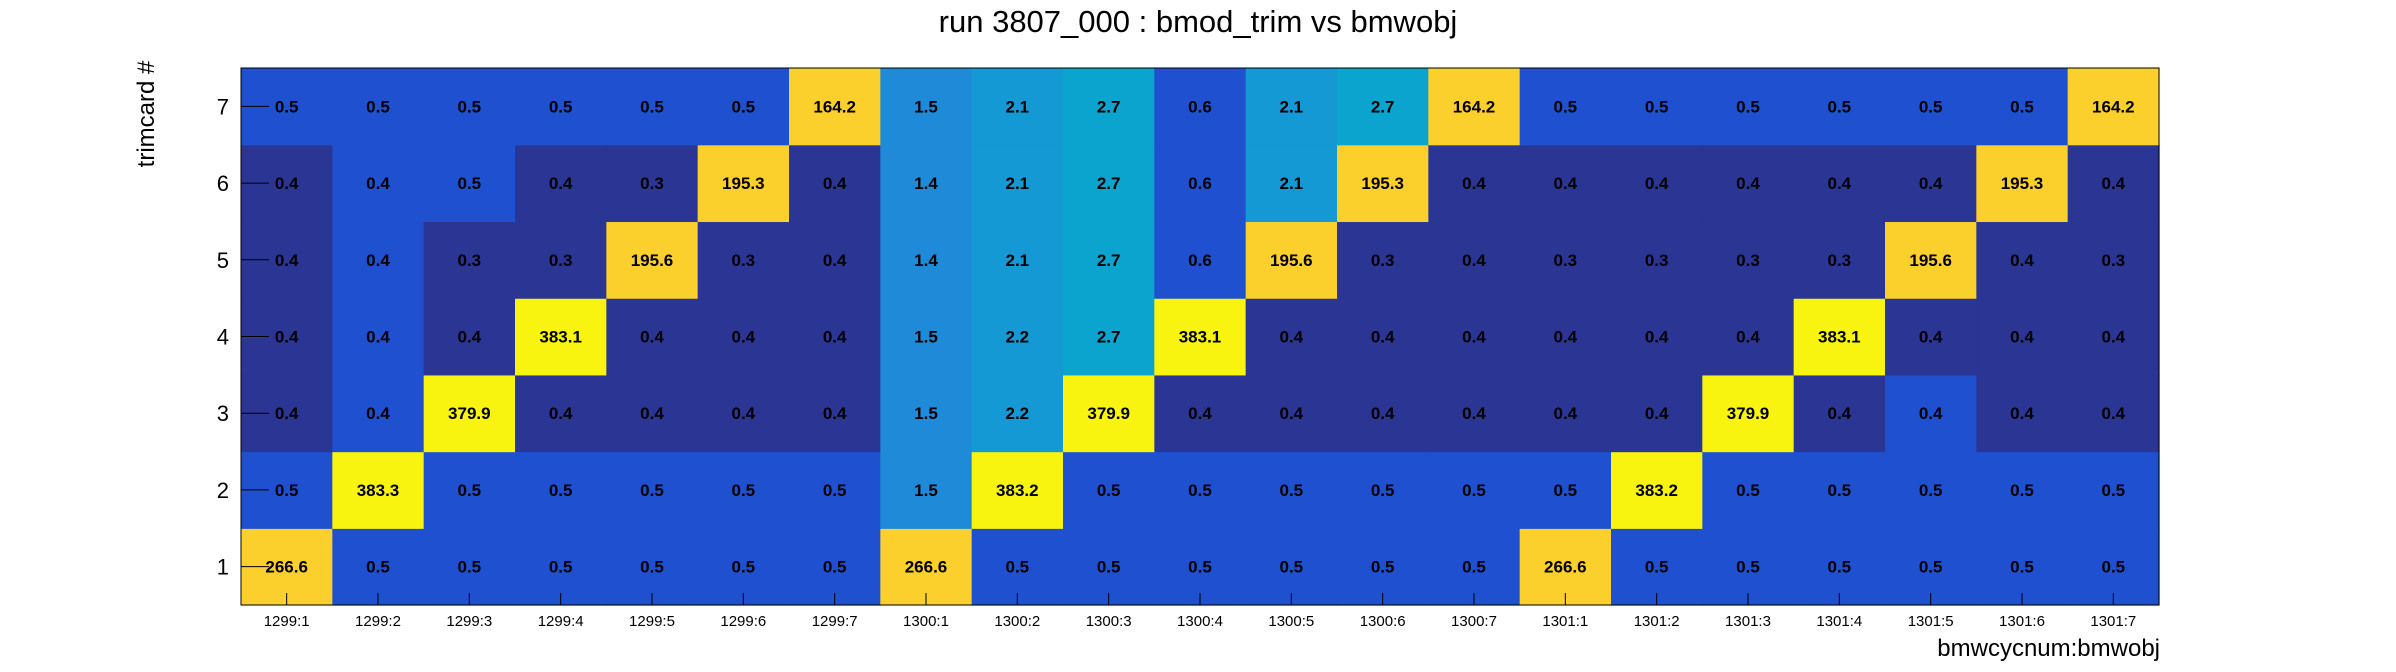 This screenshot has height=672, width=2396. I want to click on y-tick-label: 7, so click(223, 106).